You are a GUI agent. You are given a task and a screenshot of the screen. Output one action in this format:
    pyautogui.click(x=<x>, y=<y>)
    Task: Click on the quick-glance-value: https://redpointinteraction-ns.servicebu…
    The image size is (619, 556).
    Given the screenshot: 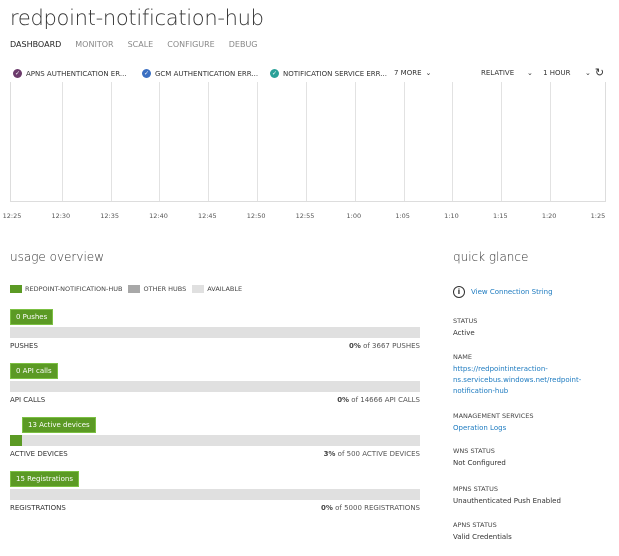 What is the action you would take?
    pyautogui.click(x=517, y=380)
    